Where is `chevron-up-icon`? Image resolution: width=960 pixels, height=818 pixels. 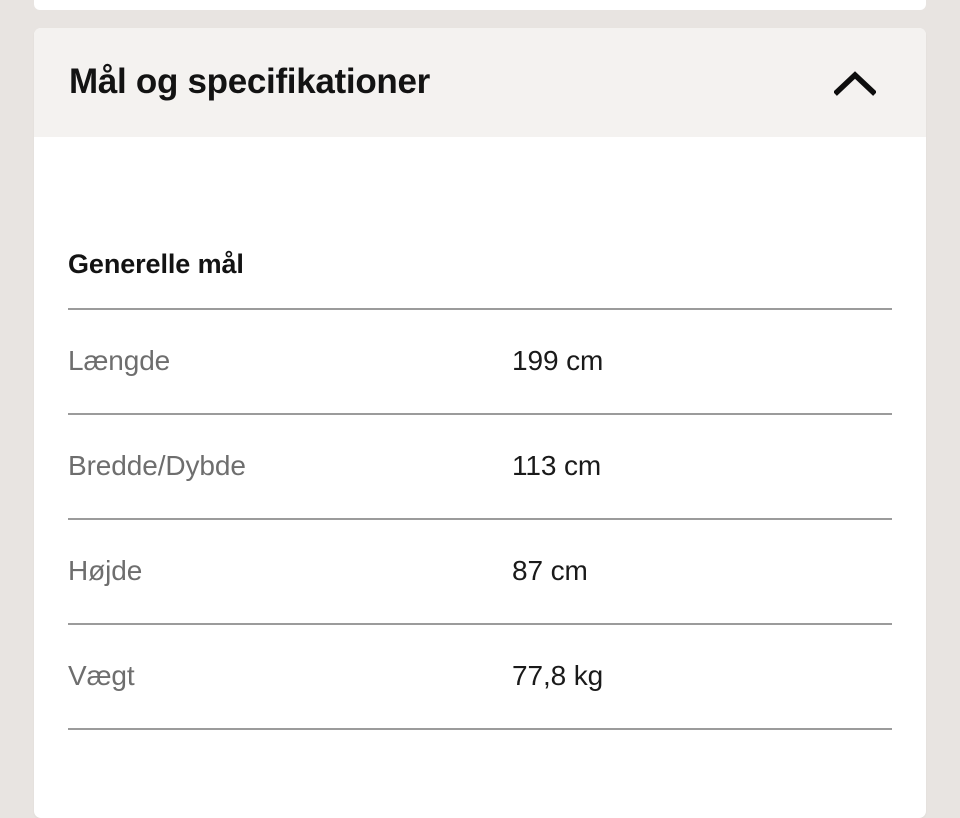
chevron-up-icon is located at coordinates (855, 83).